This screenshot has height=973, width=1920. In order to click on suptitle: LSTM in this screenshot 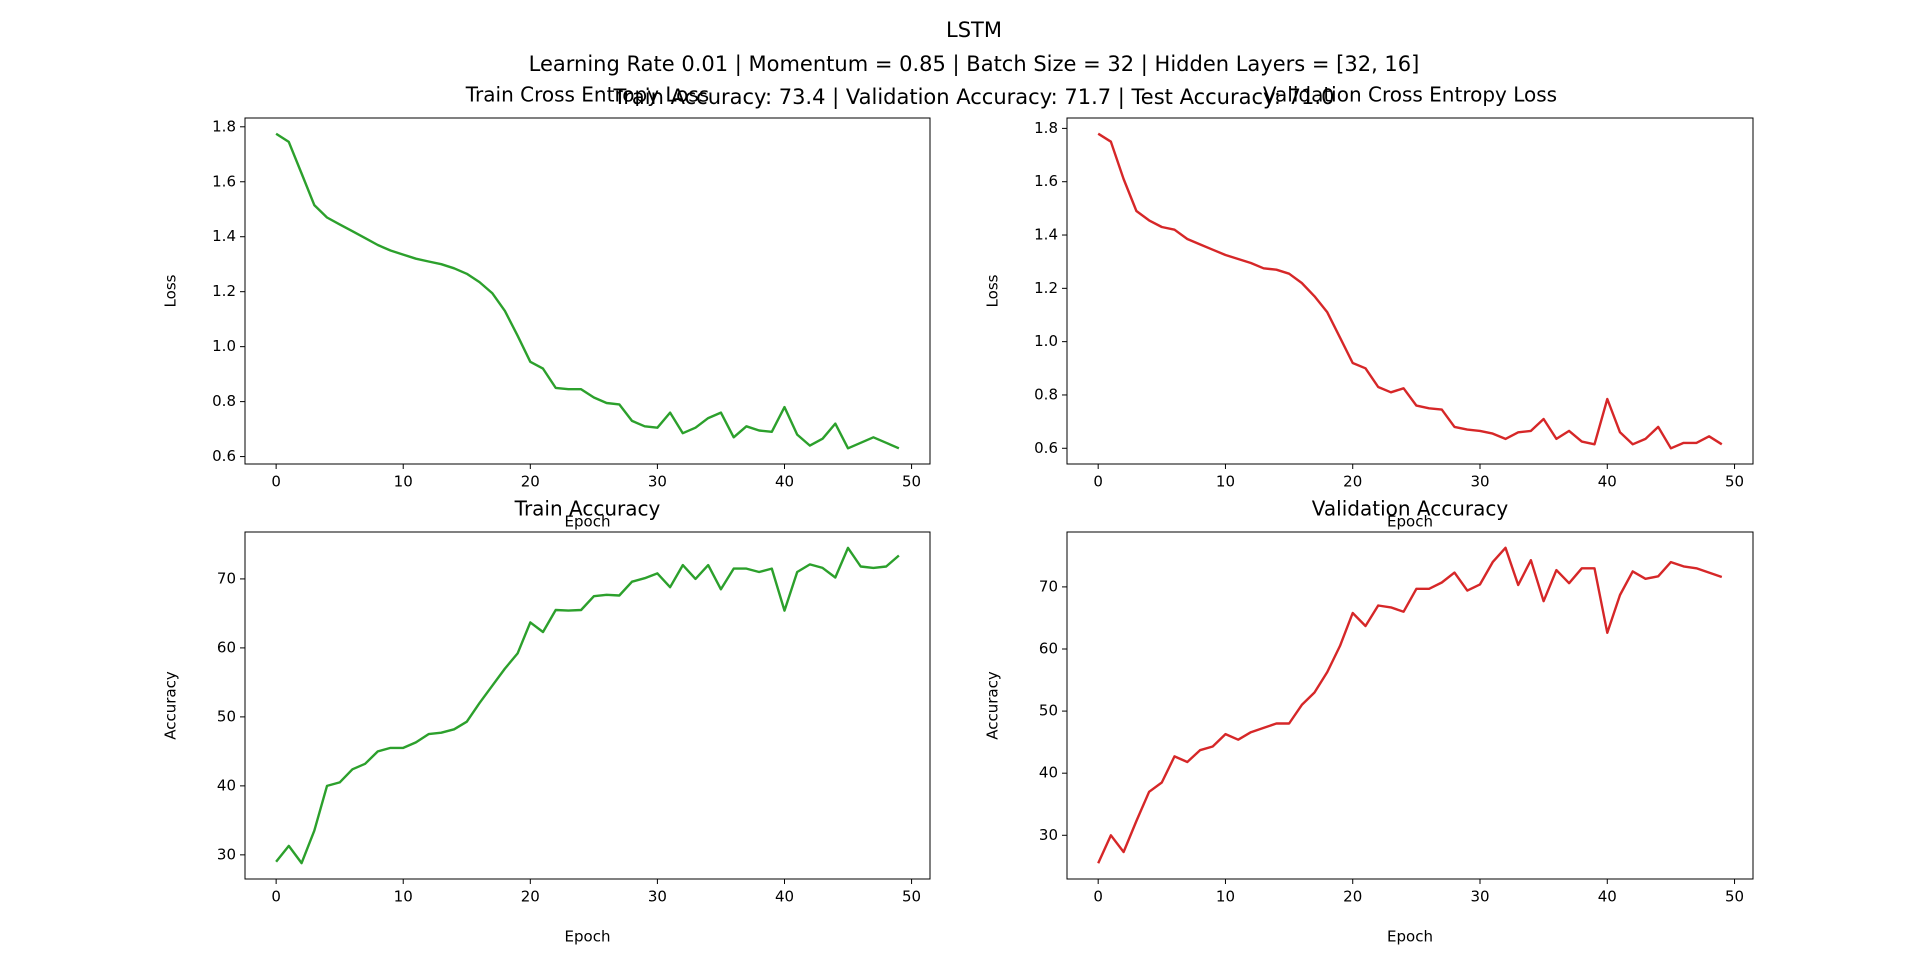, I will do `click(974, 30)`.